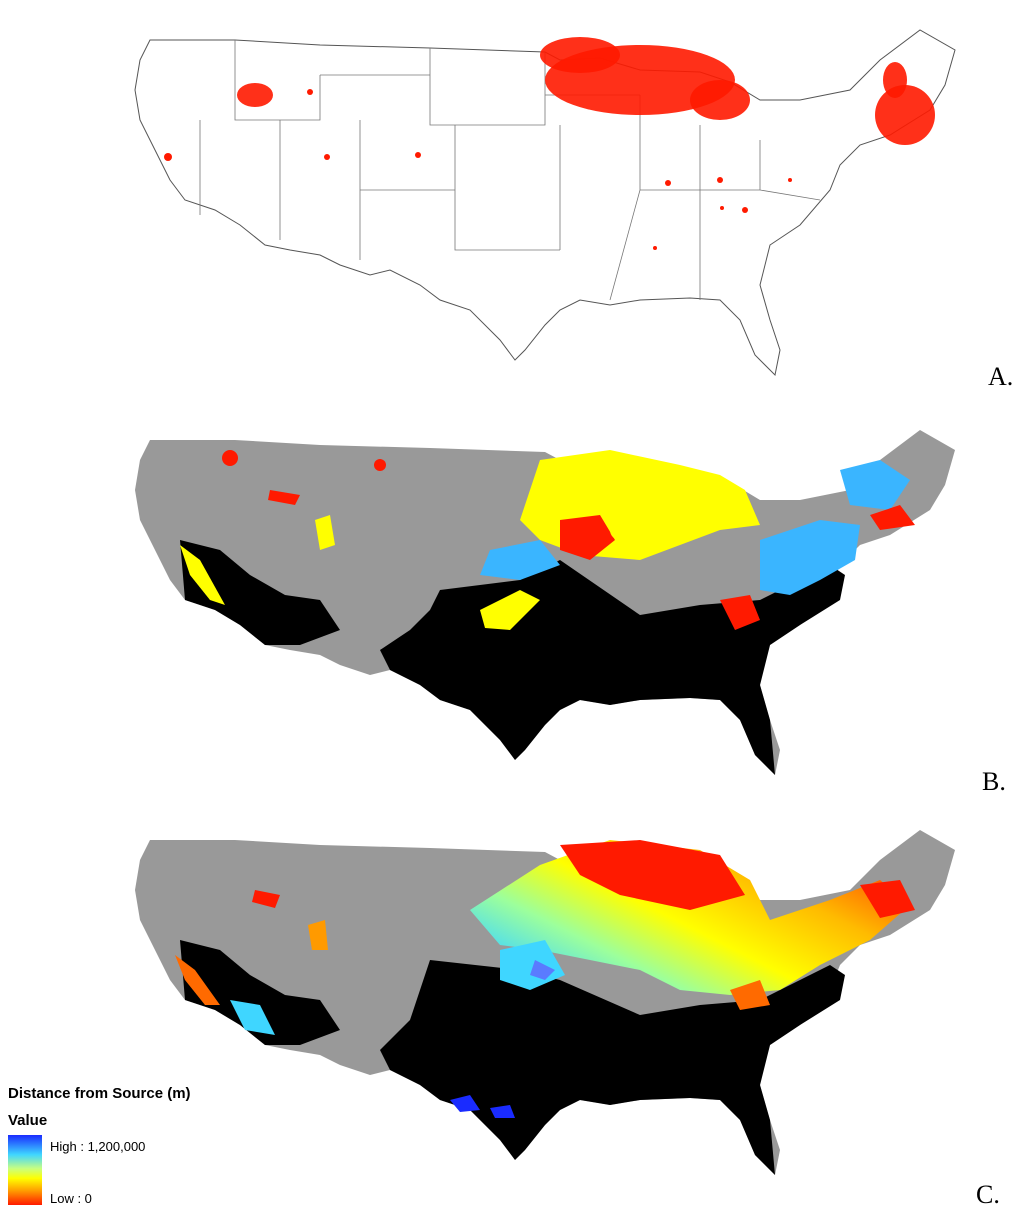 The image size is (1024, 1212). What do you see at coordinates (512, 1057) in the screenshot?
I see `excluded-areas` at bounding box center [512, 1057].